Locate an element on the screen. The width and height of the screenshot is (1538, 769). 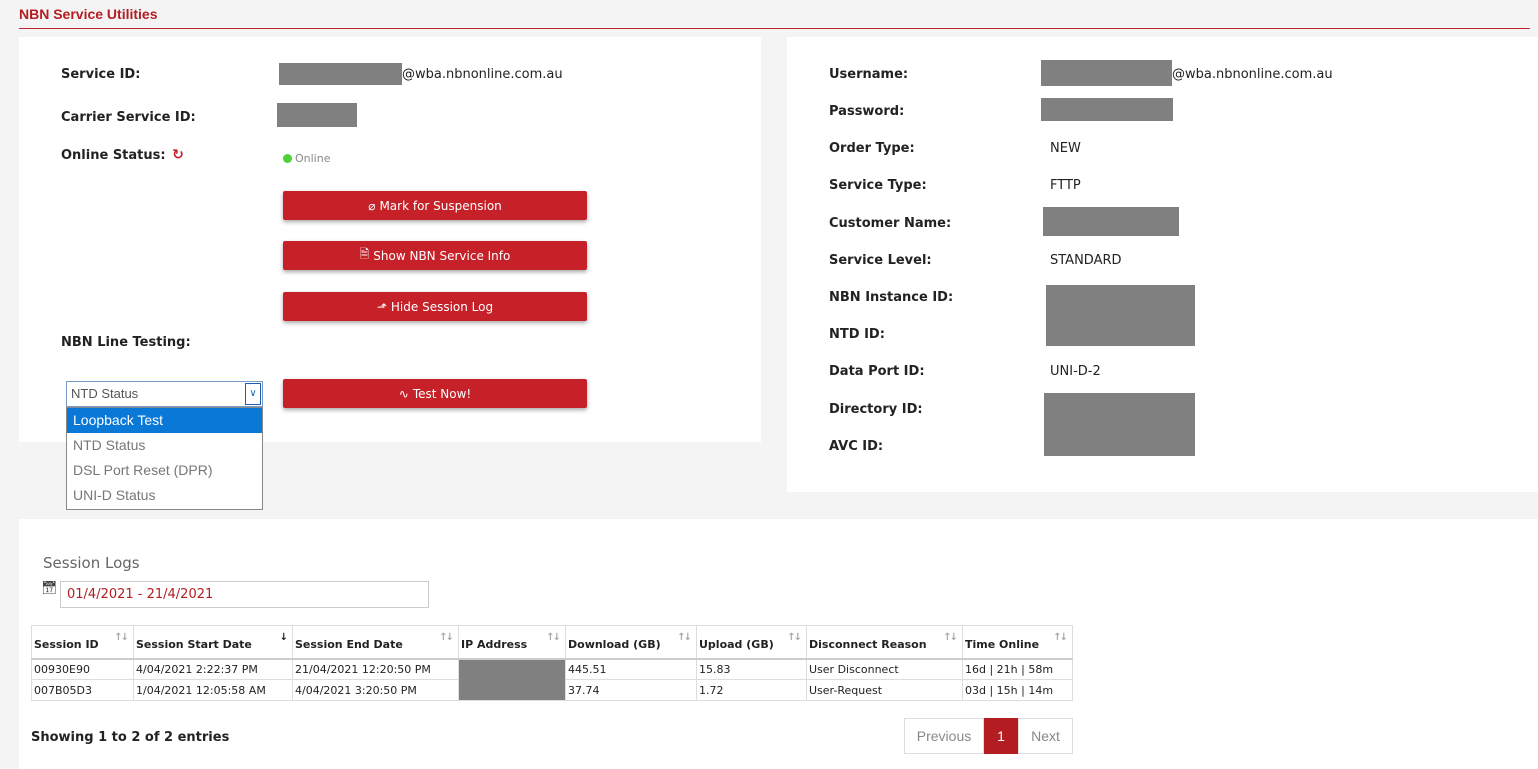
date-range-input: 01/4/2021 - 21/4/2021 is located at coordinates (244, 594).